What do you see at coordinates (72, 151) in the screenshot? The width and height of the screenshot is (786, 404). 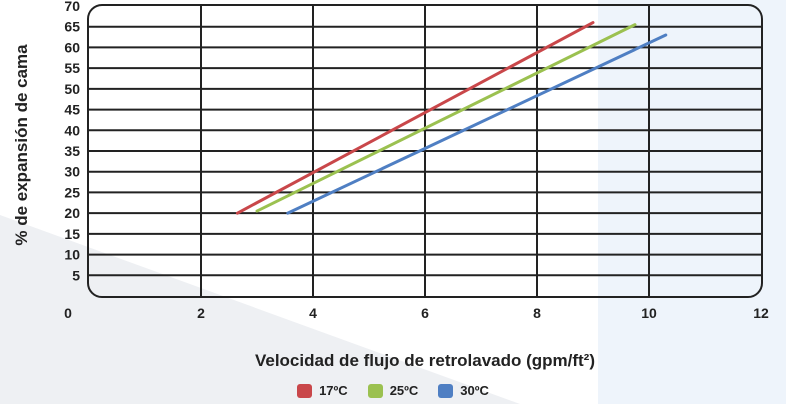 I see `y-tick-label: 35` at bounding box center [72, 151].